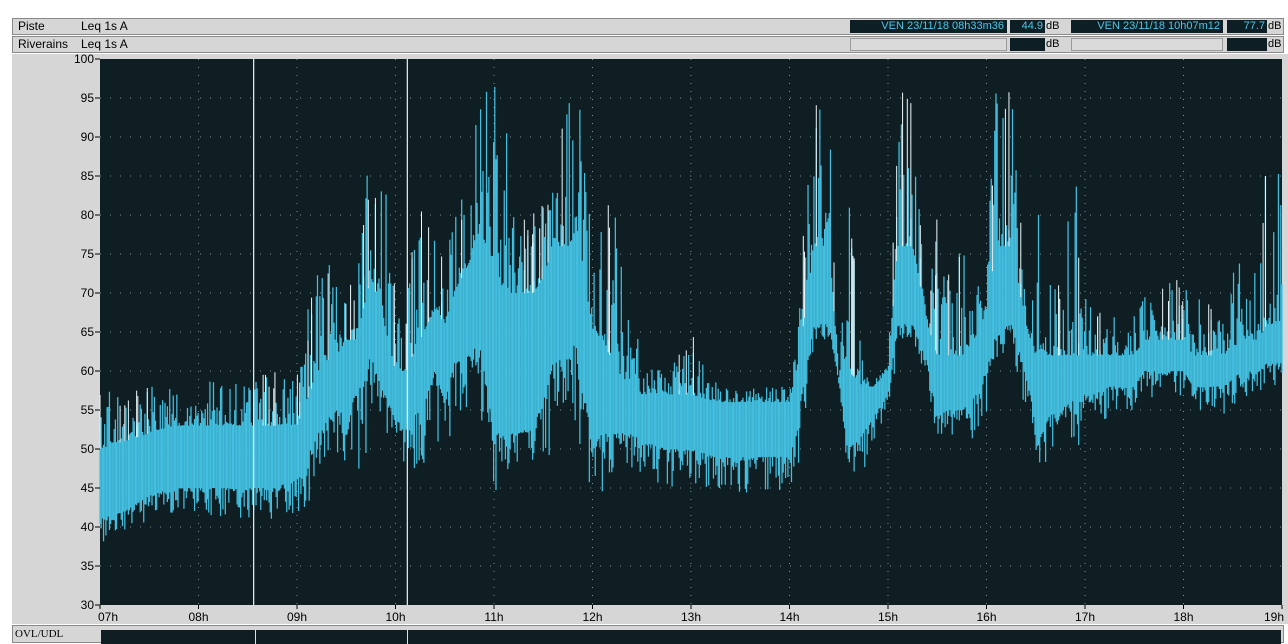 The image size is (1288, 644). I want to click on y-tick-label: 40, so click(88, 527).